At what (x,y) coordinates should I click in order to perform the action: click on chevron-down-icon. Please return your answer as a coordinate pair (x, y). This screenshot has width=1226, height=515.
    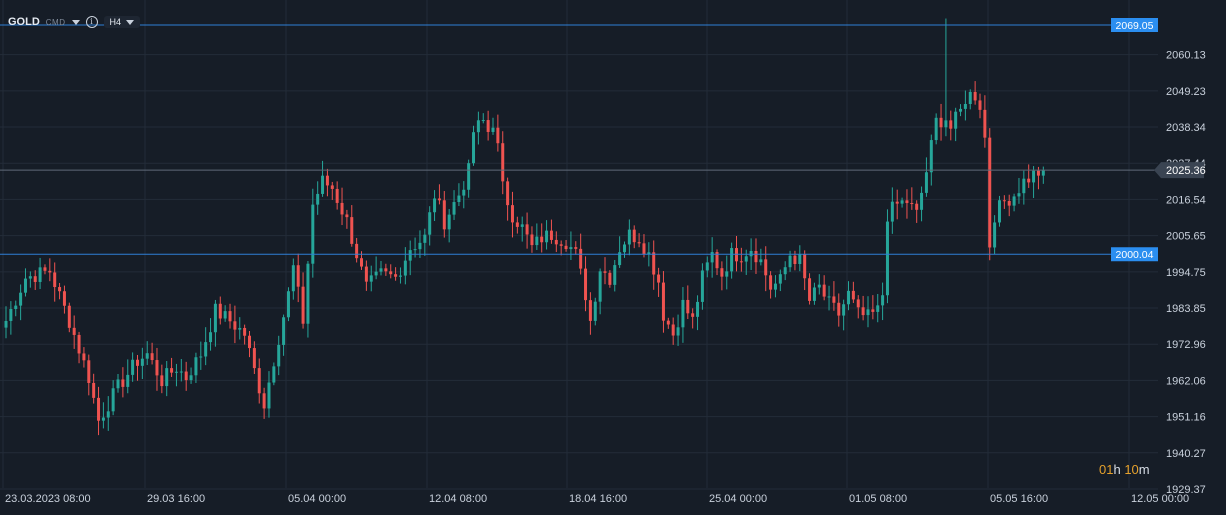
    Looking at the image, I should click on (130, 22).